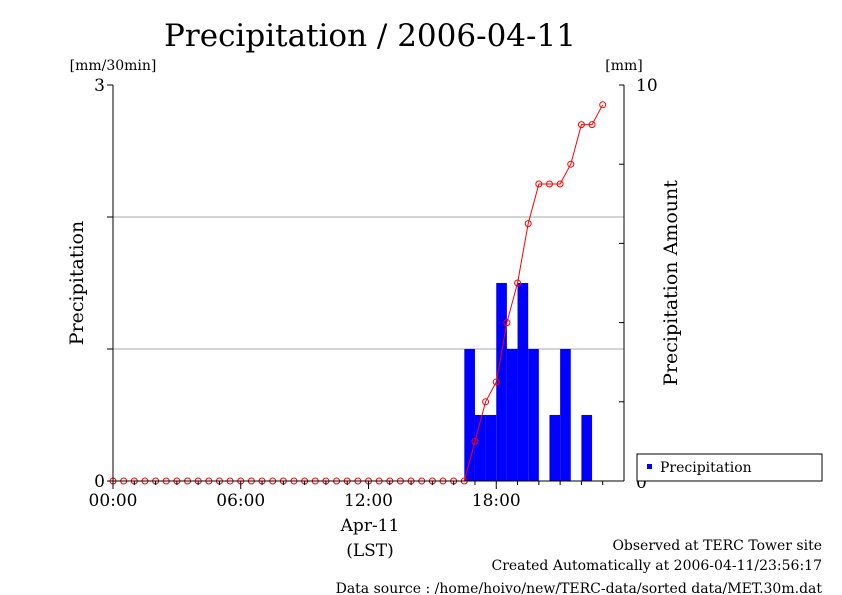 Image resolution: width=842 pixels, height=595 pixels. I want to click on right-tick-label: 0, so click(641, 483).